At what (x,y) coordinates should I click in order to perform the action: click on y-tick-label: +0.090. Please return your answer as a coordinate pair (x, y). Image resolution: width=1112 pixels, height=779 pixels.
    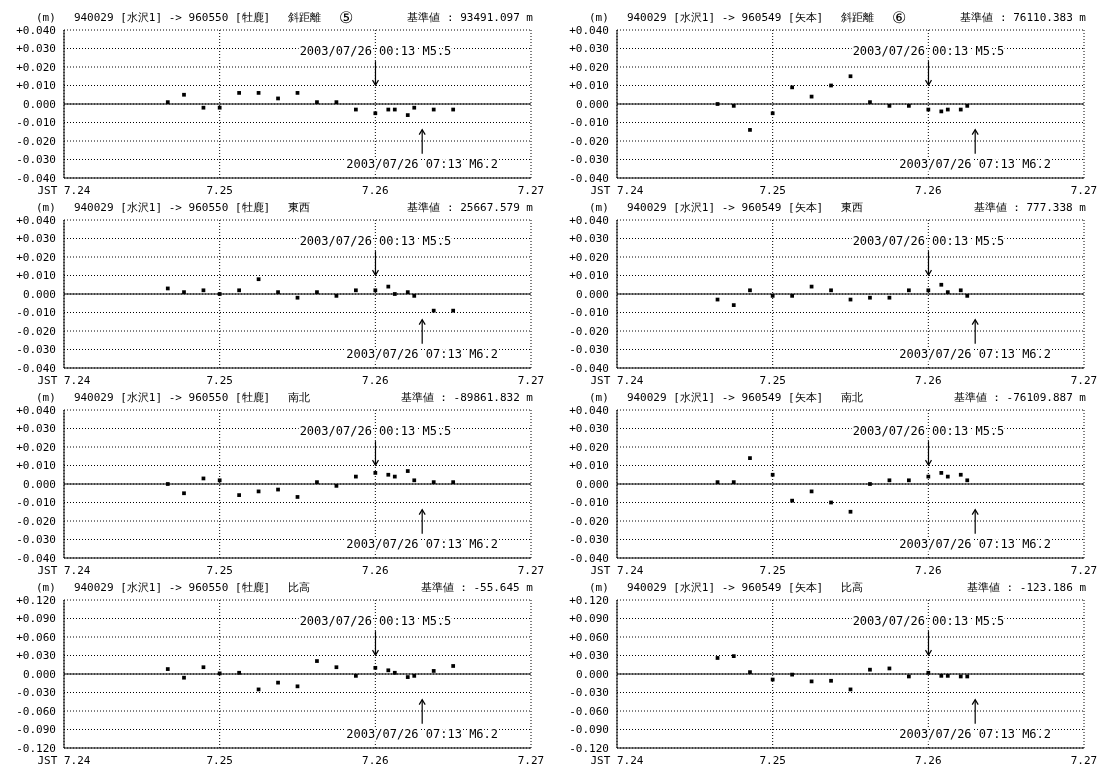
    Looking at the image, I should click on (589, 619).